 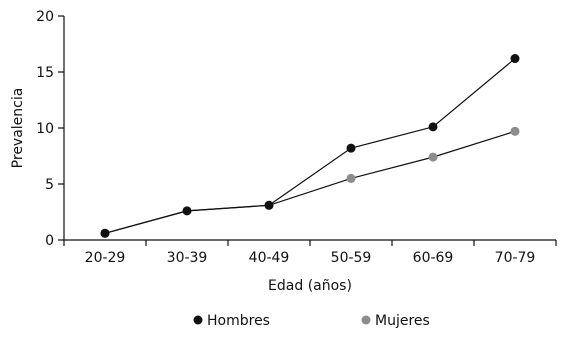 I want to click on x-tick-label: 70-79, so click(x=515, y=258).